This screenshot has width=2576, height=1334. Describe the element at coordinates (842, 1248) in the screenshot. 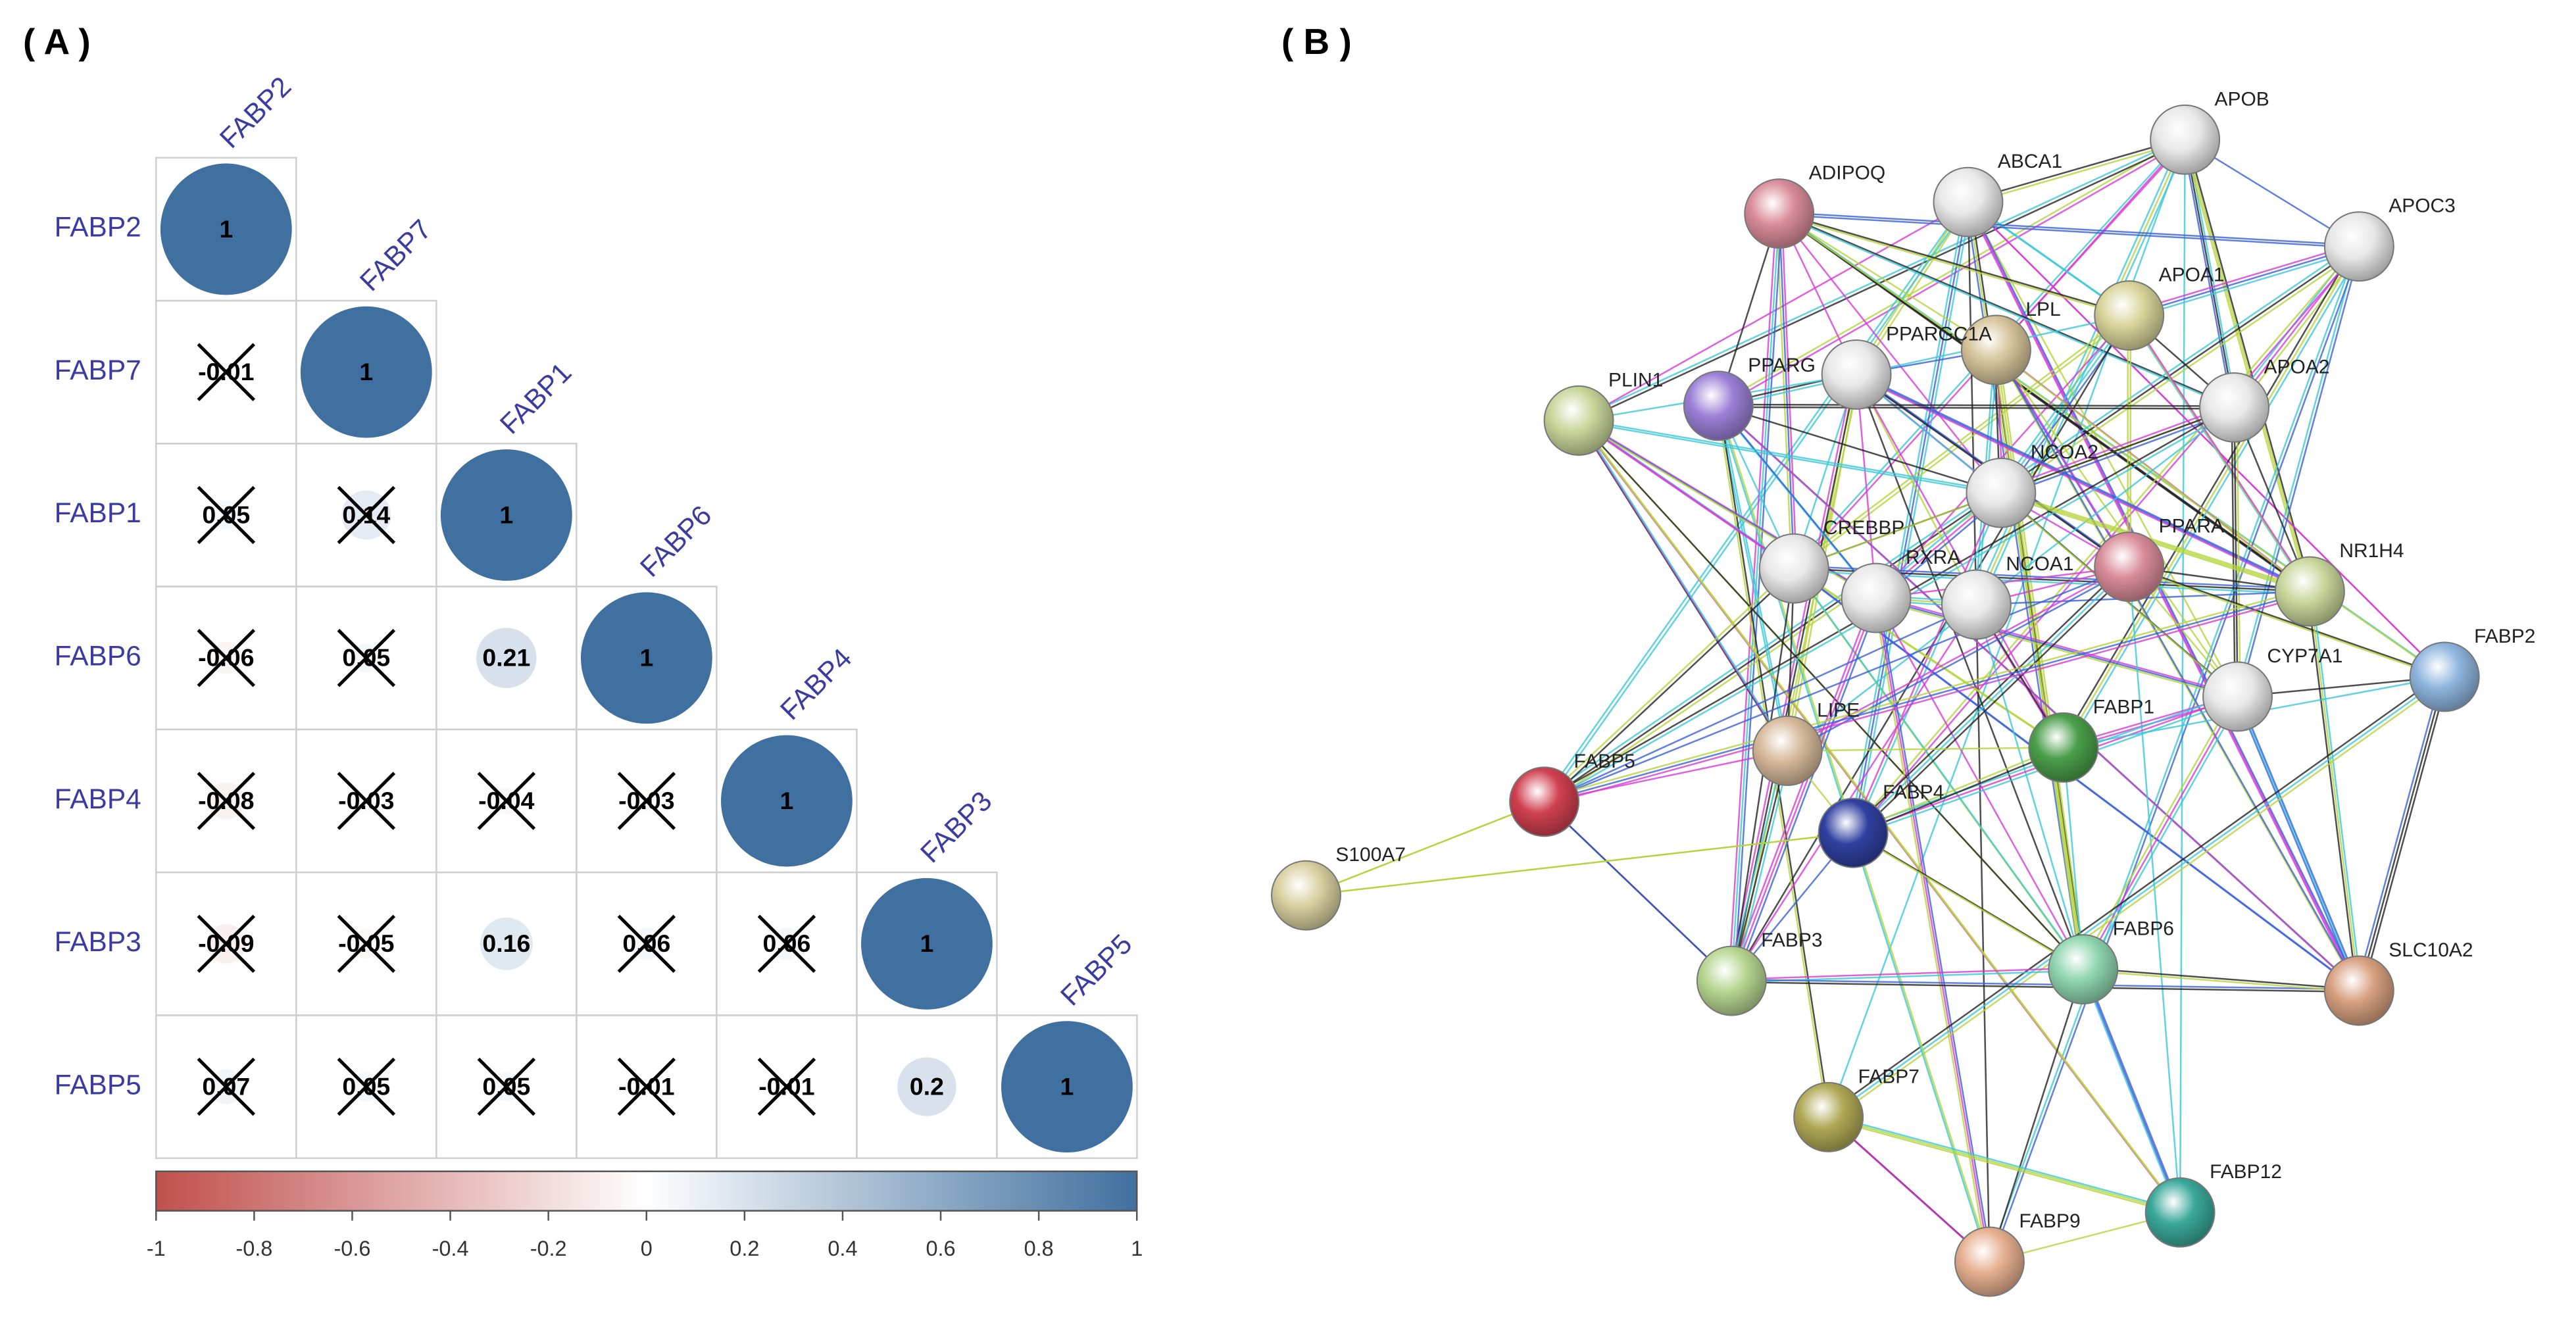

I see `colorbar-tick-label: 0.4` at that location.